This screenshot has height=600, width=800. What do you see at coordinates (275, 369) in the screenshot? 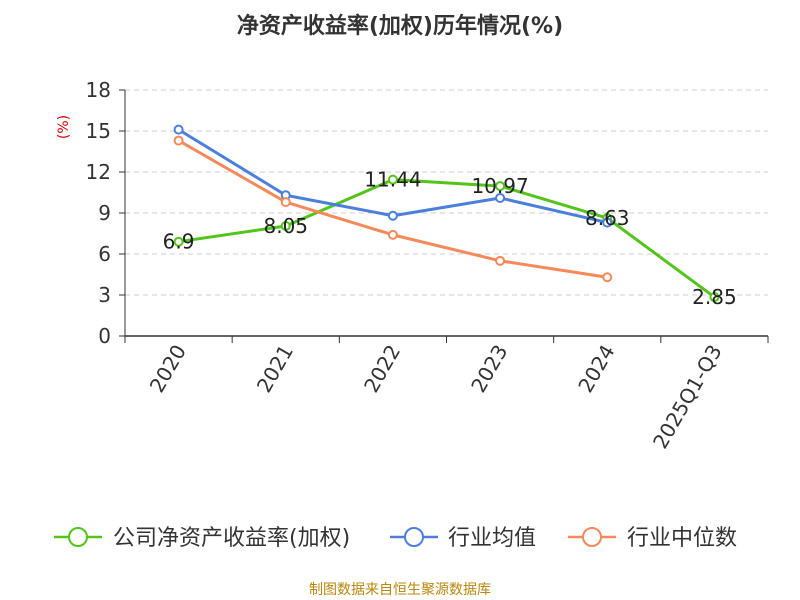
I see `x-tick-label: 2021` at bounding box center [275, 369].